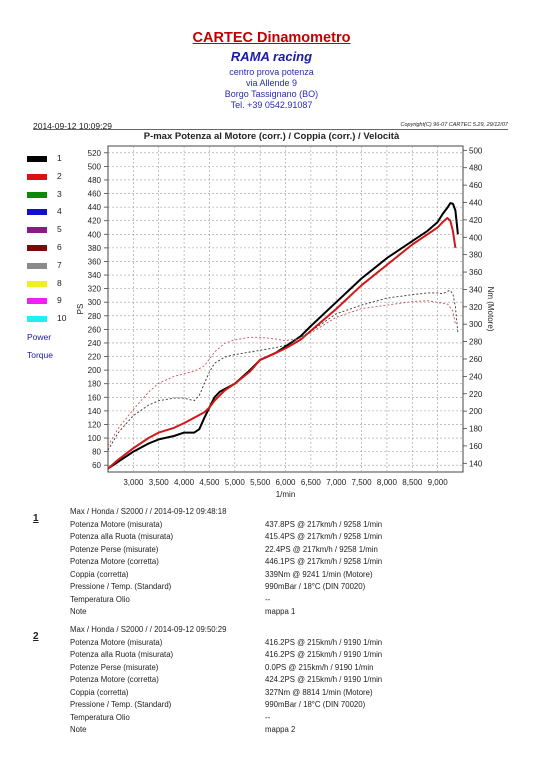 This screenshot has width=543, height=768. Describe the element at coordinates (95, 275) in the screenshot. I see `y-left-tick-label: 340` at that location.